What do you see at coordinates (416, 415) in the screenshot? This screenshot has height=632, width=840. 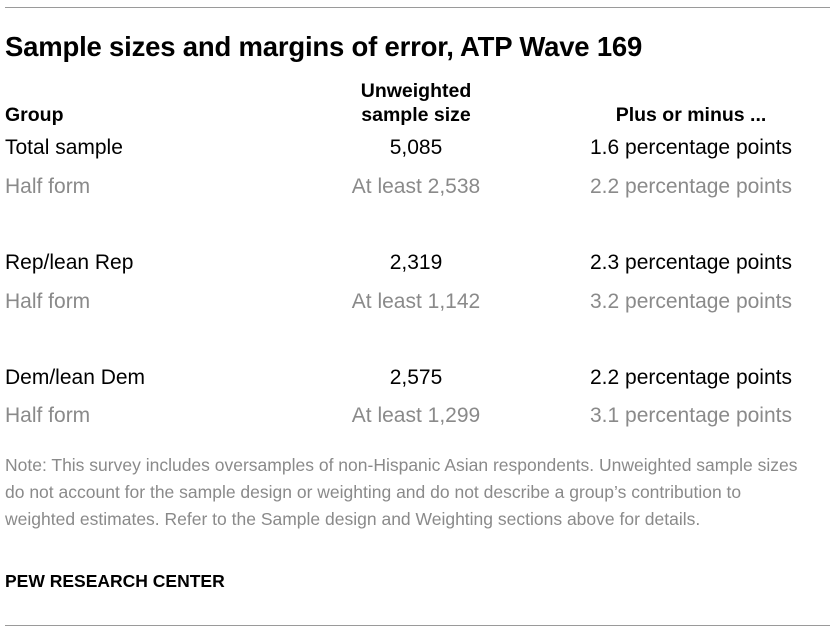 I see `row-sample-size: At least 1,299` at bounding box center [416, 415].